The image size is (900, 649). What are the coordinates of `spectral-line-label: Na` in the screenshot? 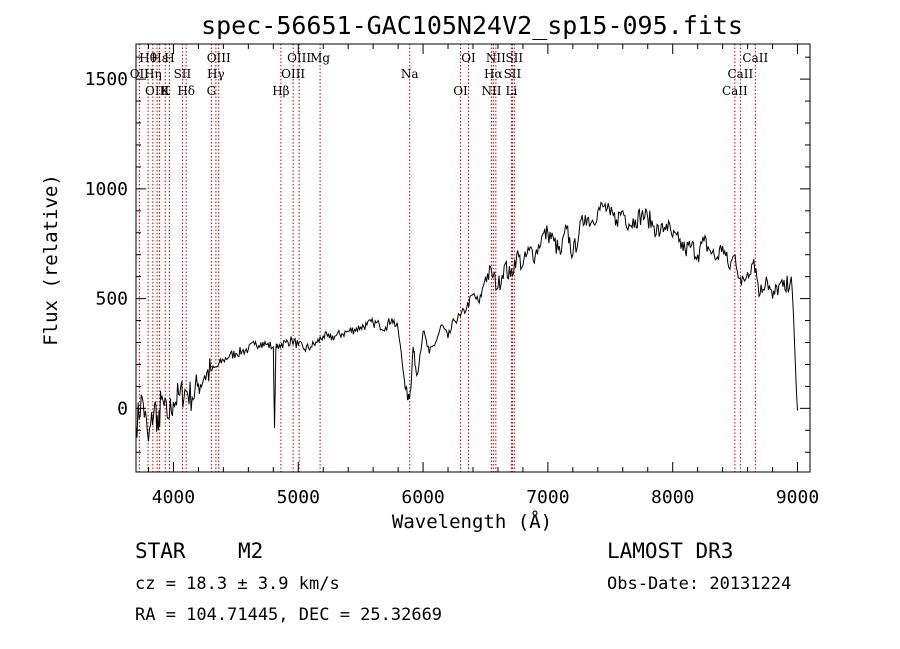 It's located at (410, 74).